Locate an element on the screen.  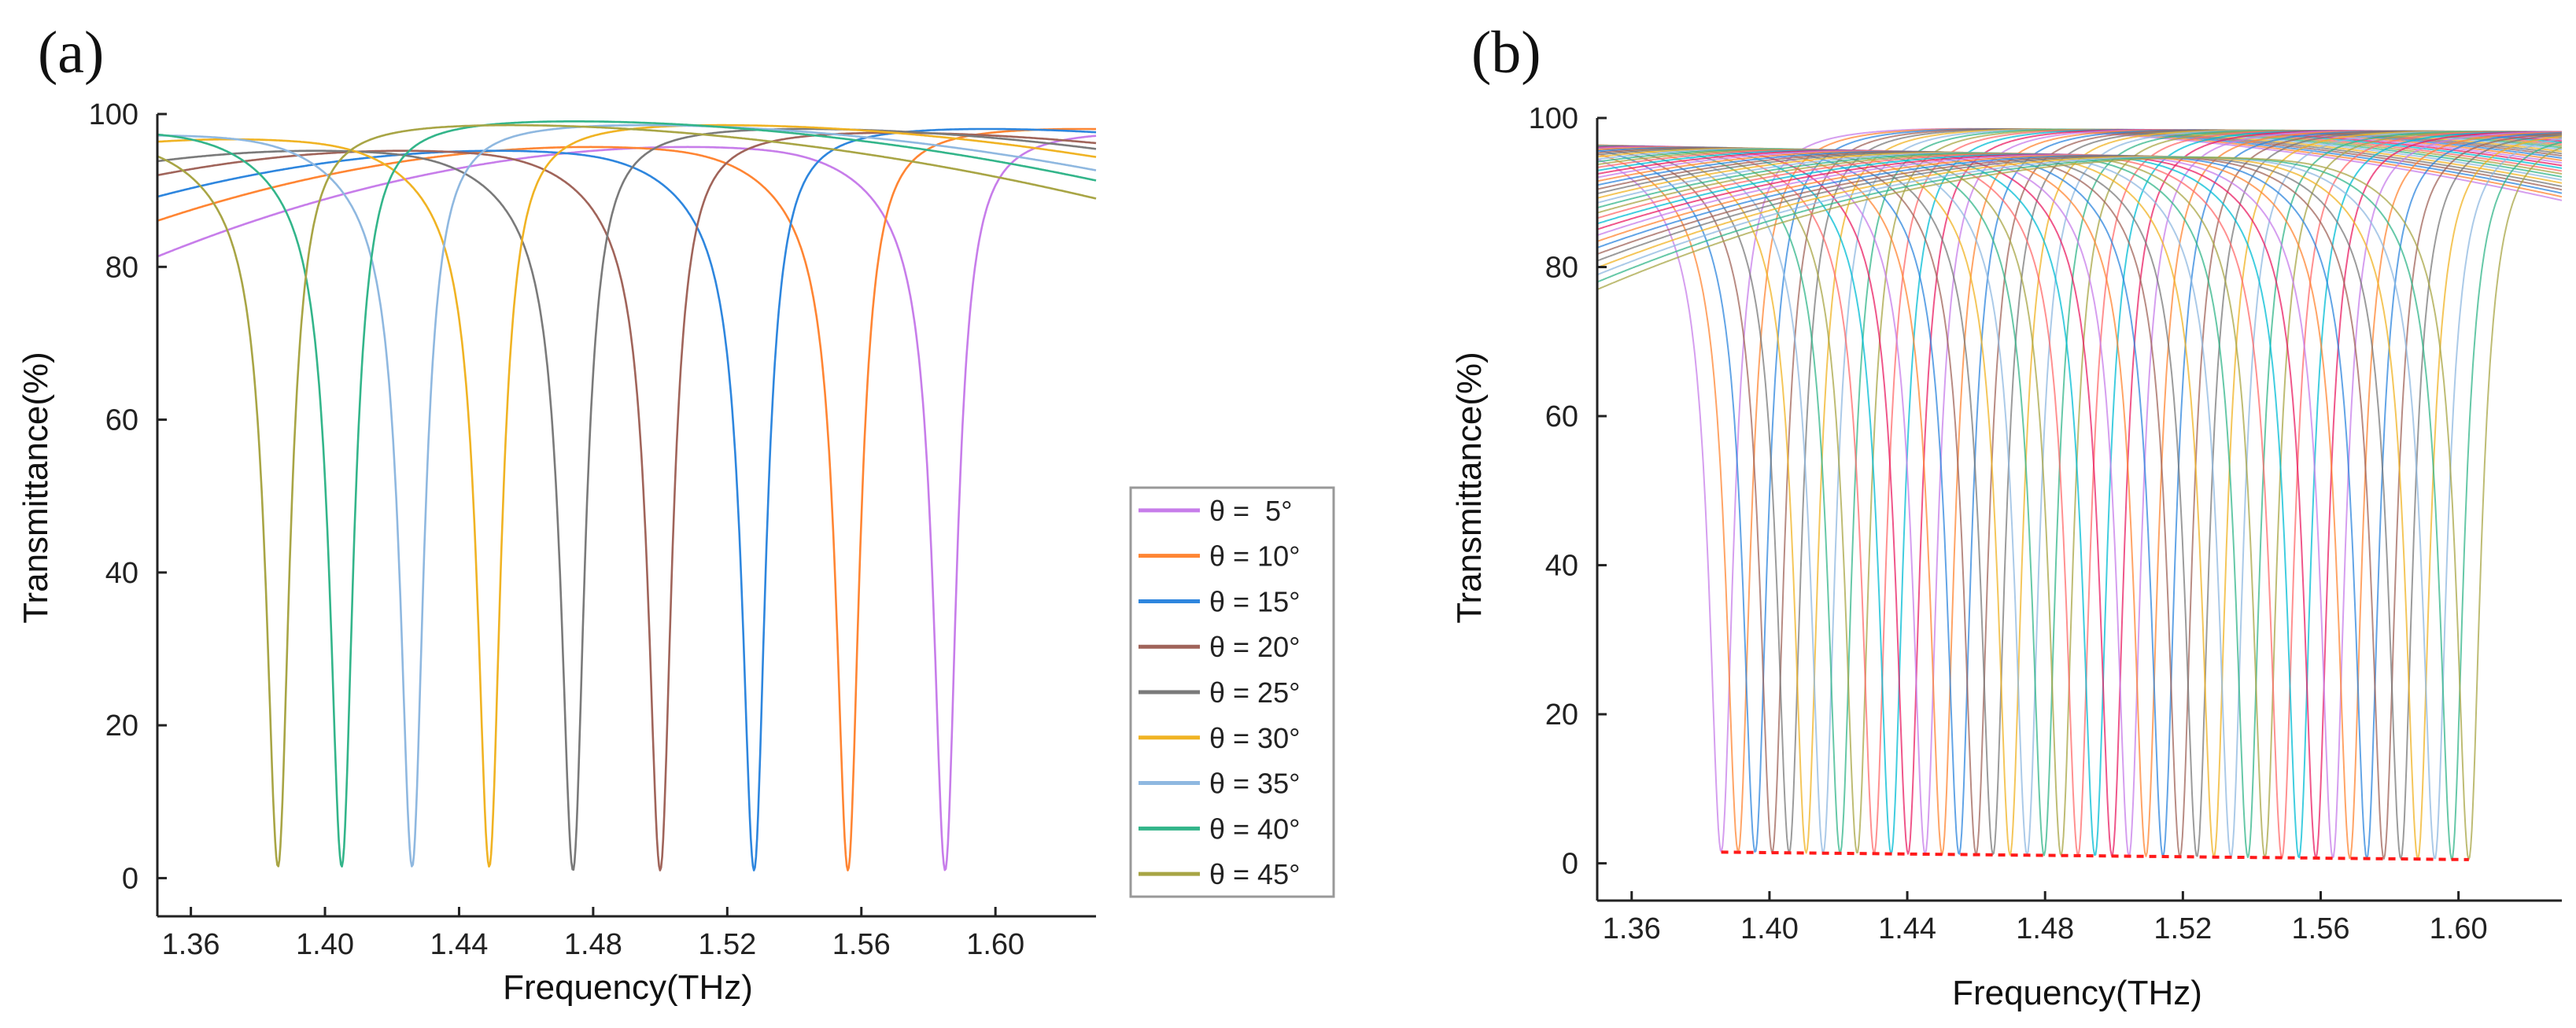
panel-a-ylabel: Transmittance(%) is located at coordinates (36, 488).